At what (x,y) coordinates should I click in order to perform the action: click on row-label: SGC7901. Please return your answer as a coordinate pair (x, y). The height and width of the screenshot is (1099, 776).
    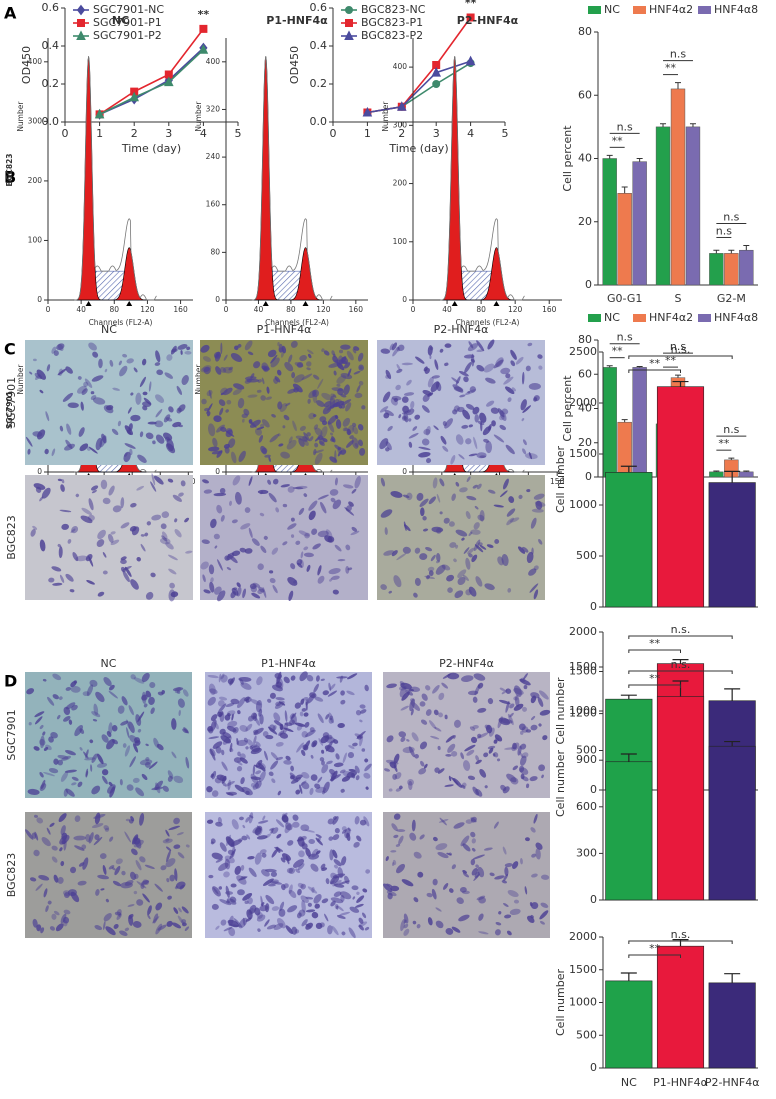
    Looking at the image, I should click on (11, 402).